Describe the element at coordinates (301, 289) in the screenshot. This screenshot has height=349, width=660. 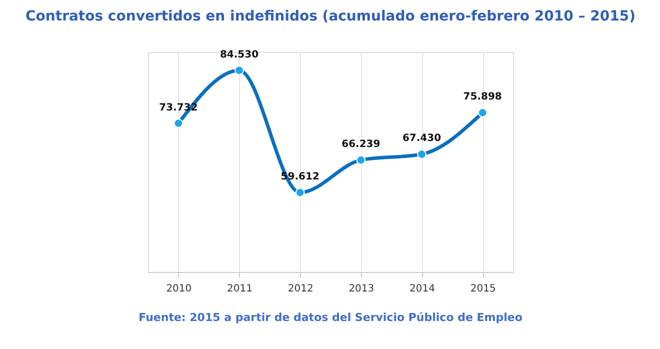
I see `x-tick-label: 2012` at that location.